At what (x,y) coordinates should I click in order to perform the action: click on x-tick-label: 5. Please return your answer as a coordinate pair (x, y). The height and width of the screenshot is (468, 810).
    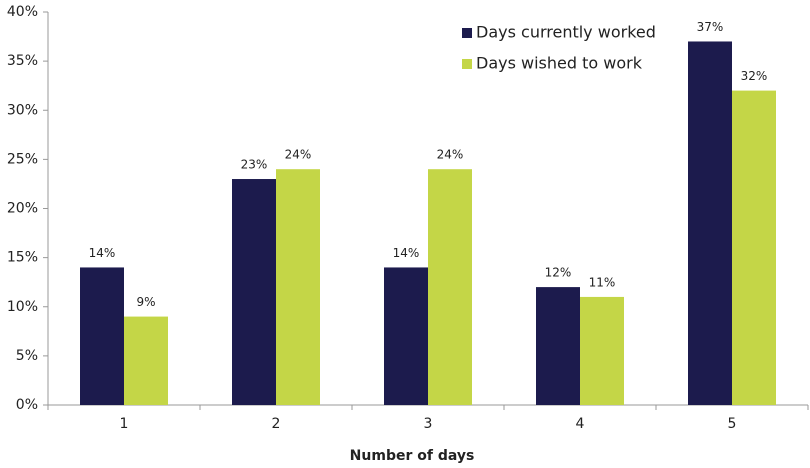
    Looking at the image, I should click on (732, 424).